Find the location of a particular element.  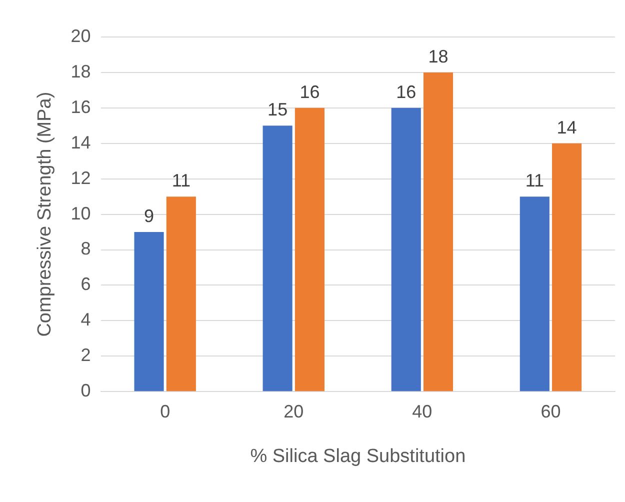

data-label: 15 is located at coordinates (278, 110).